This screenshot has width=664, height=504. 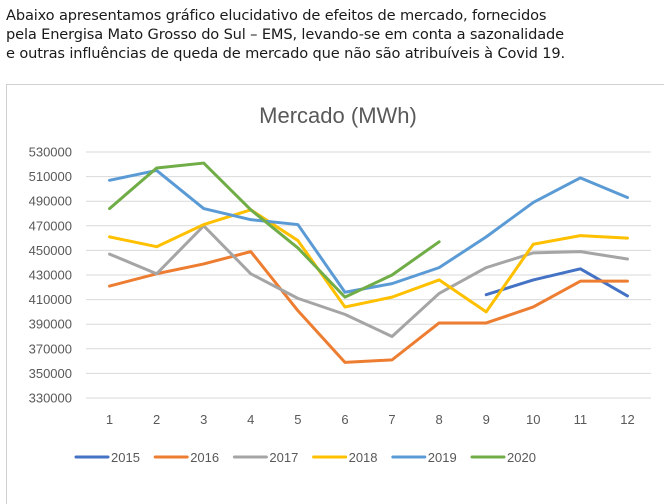 What do you see at coordinates (344, 419) in the screenshot?
I see `x-tick-label: 6` at bounding box center [344, 419].